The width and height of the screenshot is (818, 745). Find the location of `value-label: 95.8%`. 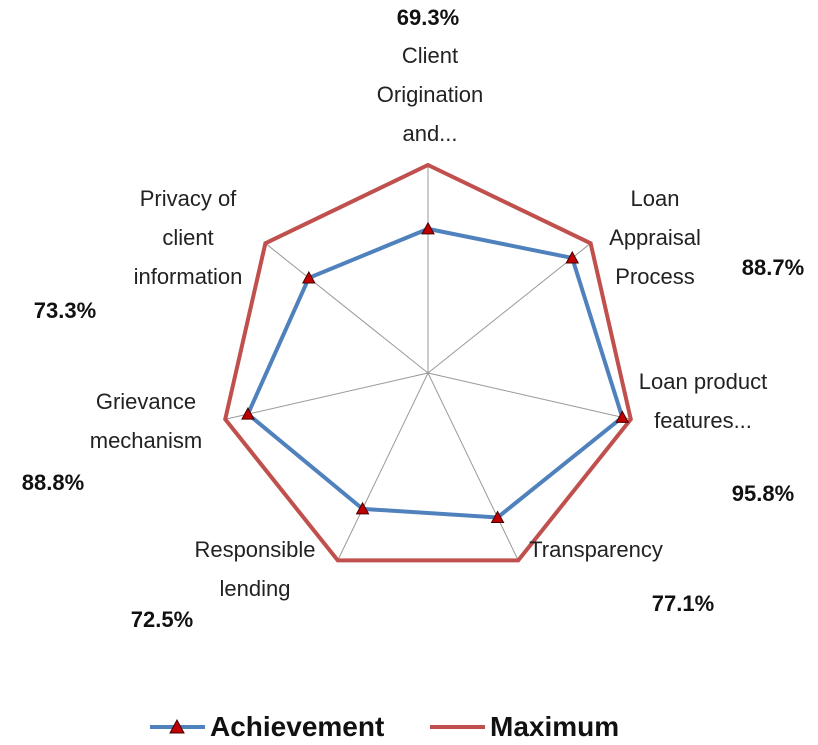

value-label: 95.8% is located at coordinates (763, 493).